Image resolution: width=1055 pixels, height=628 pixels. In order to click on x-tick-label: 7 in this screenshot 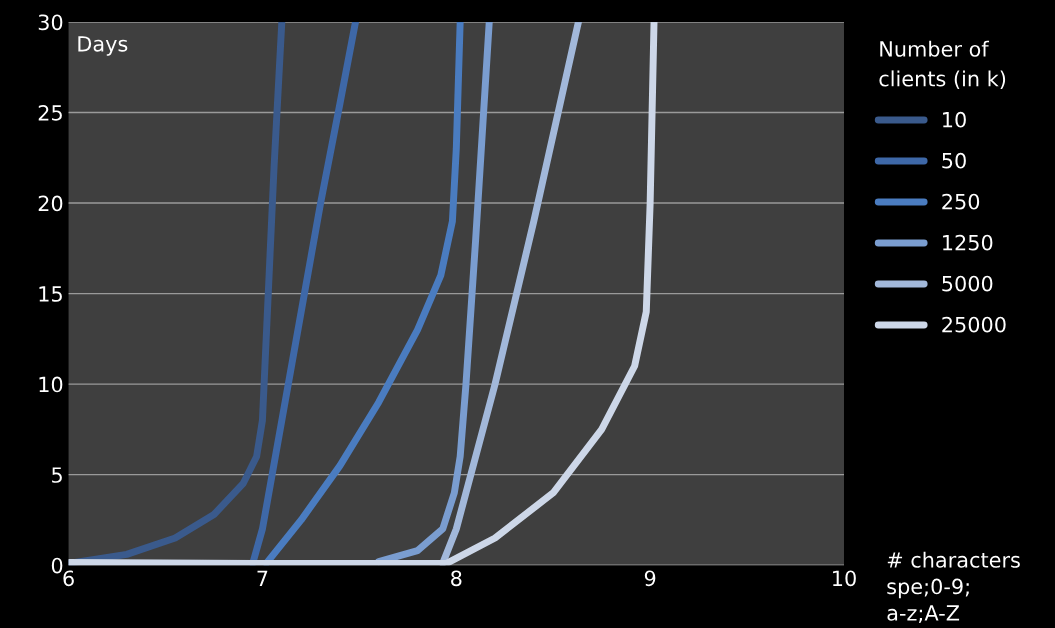, I will do `click(262, 578)`.